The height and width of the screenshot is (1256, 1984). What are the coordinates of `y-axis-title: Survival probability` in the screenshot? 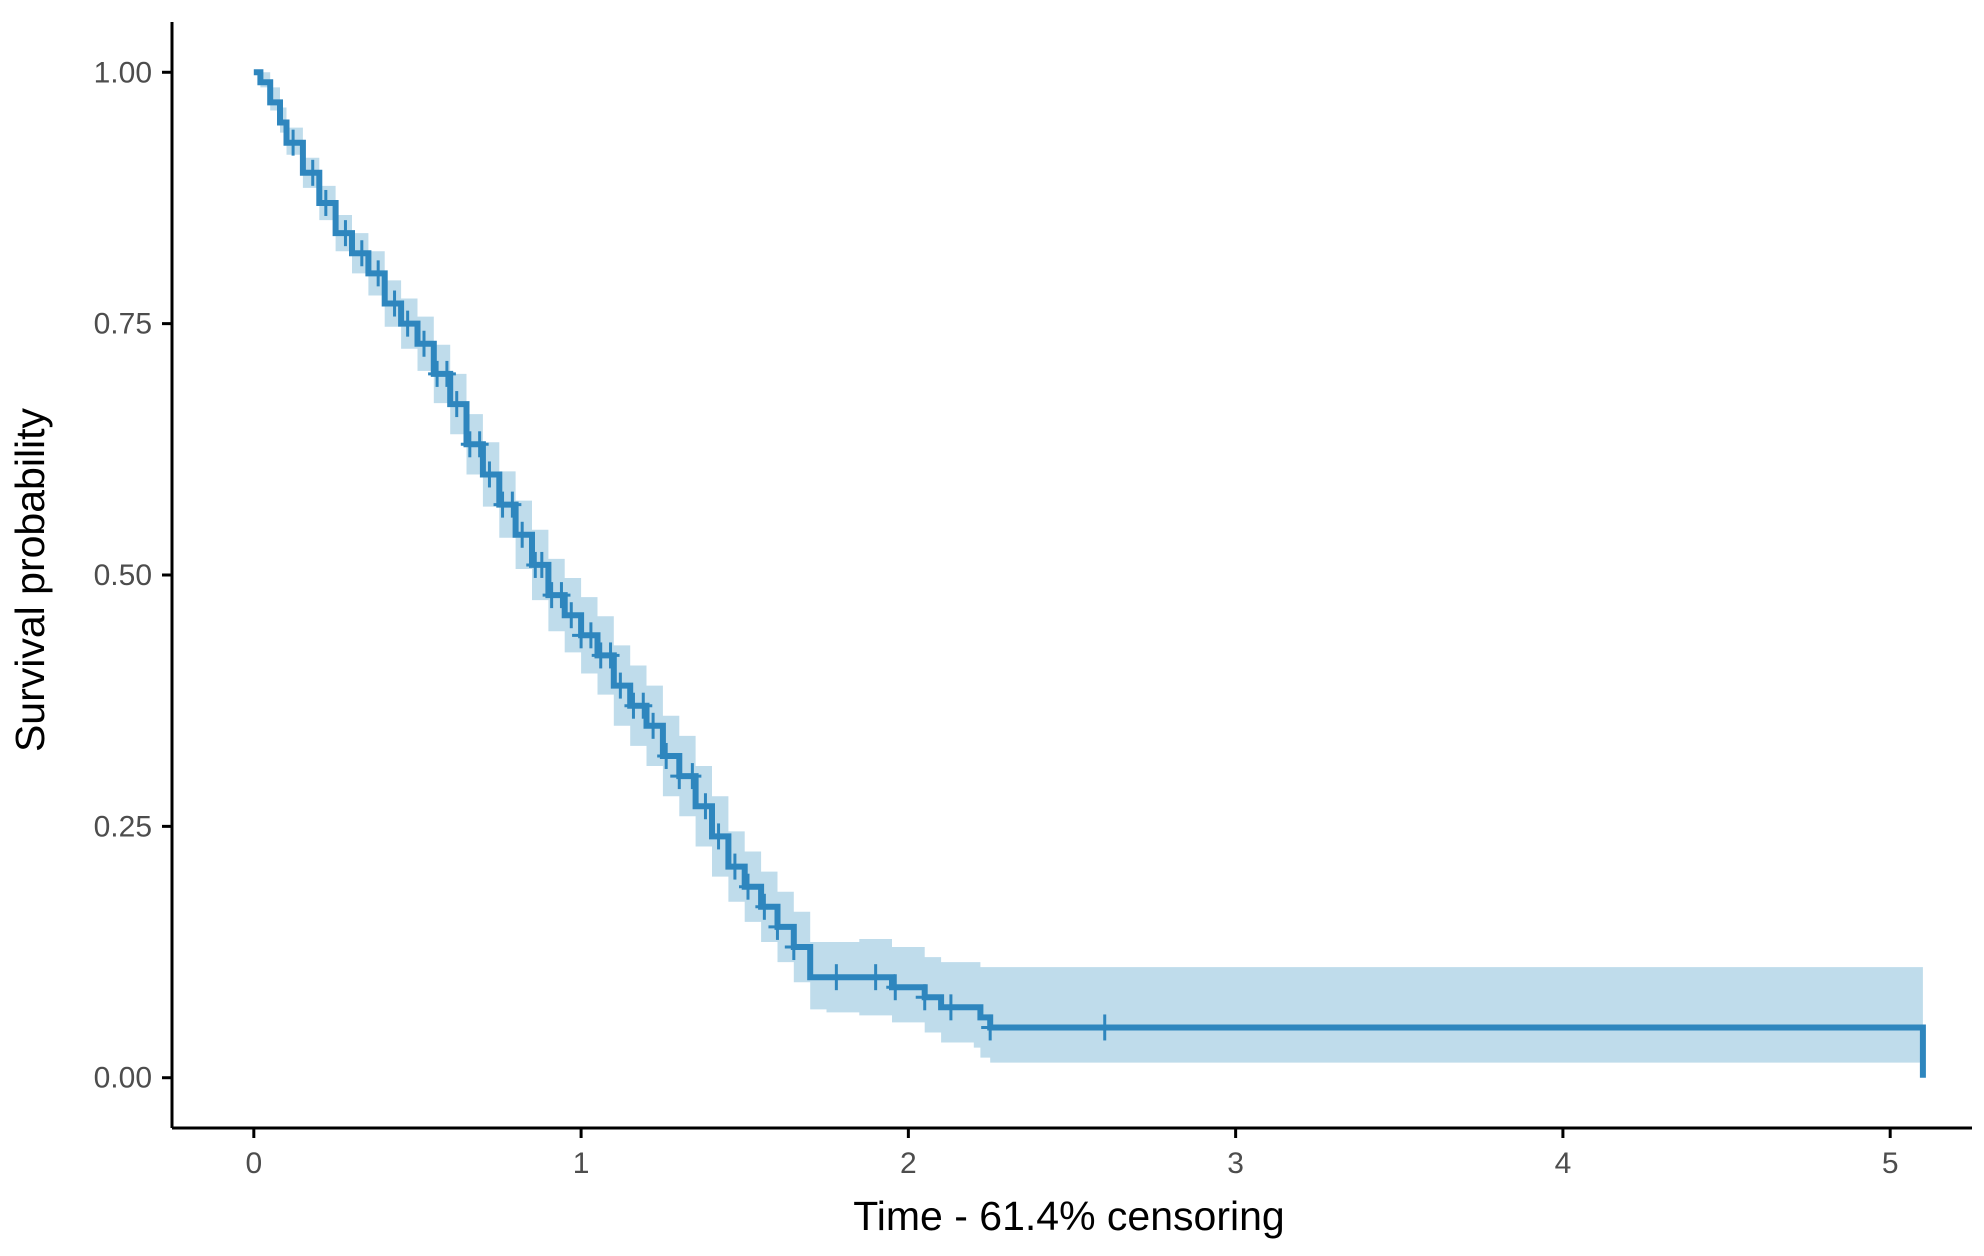 It's located at (30, 579).